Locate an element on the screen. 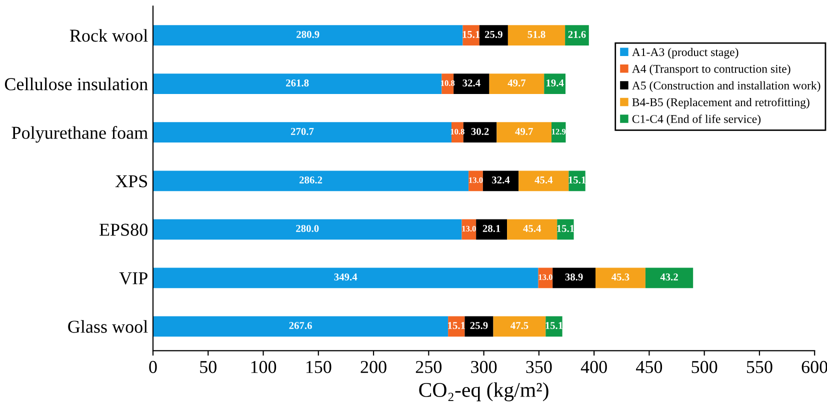 The image size is (827, 415). data-label: 47.5 is located at coordinates (519, 326).